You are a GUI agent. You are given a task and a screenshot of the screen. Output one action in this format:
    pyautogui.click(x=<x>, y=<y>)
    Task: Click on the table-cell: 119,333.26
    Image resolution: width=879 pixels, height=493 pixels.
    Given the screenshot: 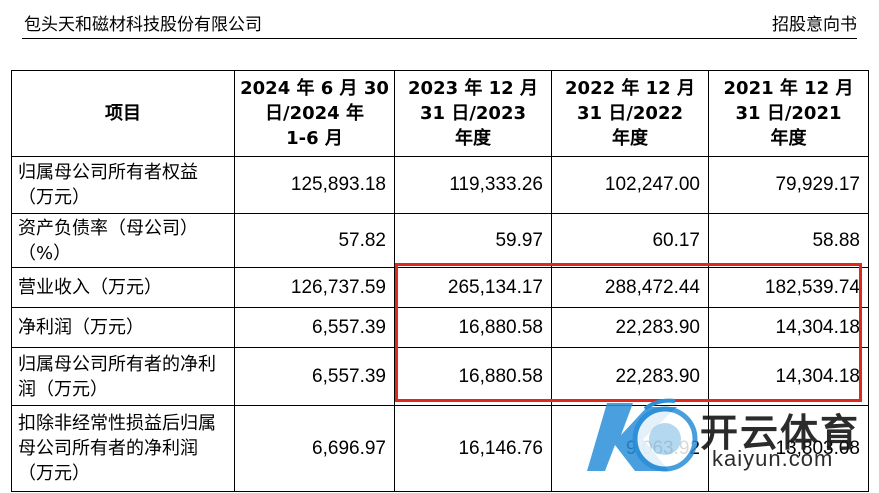 What is the action you would take?
    pyautogui.click(x=473, y=185)
    